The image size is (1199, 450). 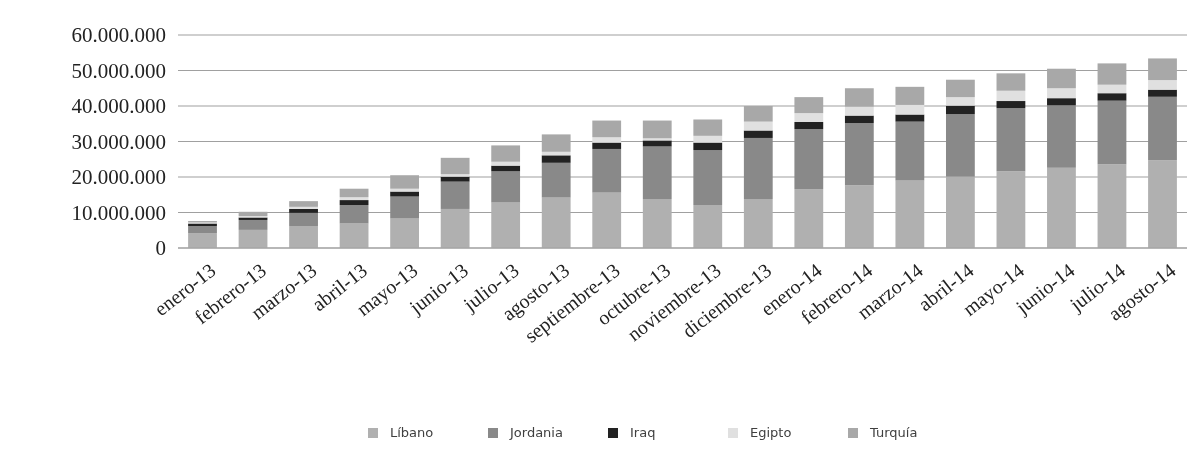 I want to click on y-tick-label: 50.000.000, so click(x=118, y=70).